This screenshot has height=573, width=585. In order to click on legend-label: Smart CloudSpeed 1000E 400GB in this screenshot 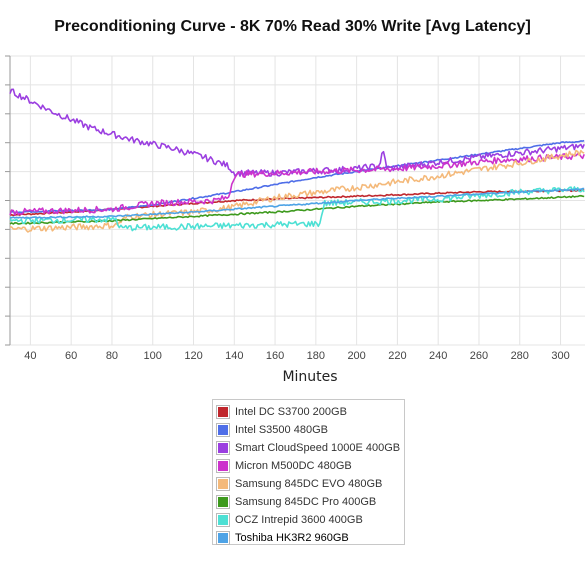, I will do `click(318, 448)`.